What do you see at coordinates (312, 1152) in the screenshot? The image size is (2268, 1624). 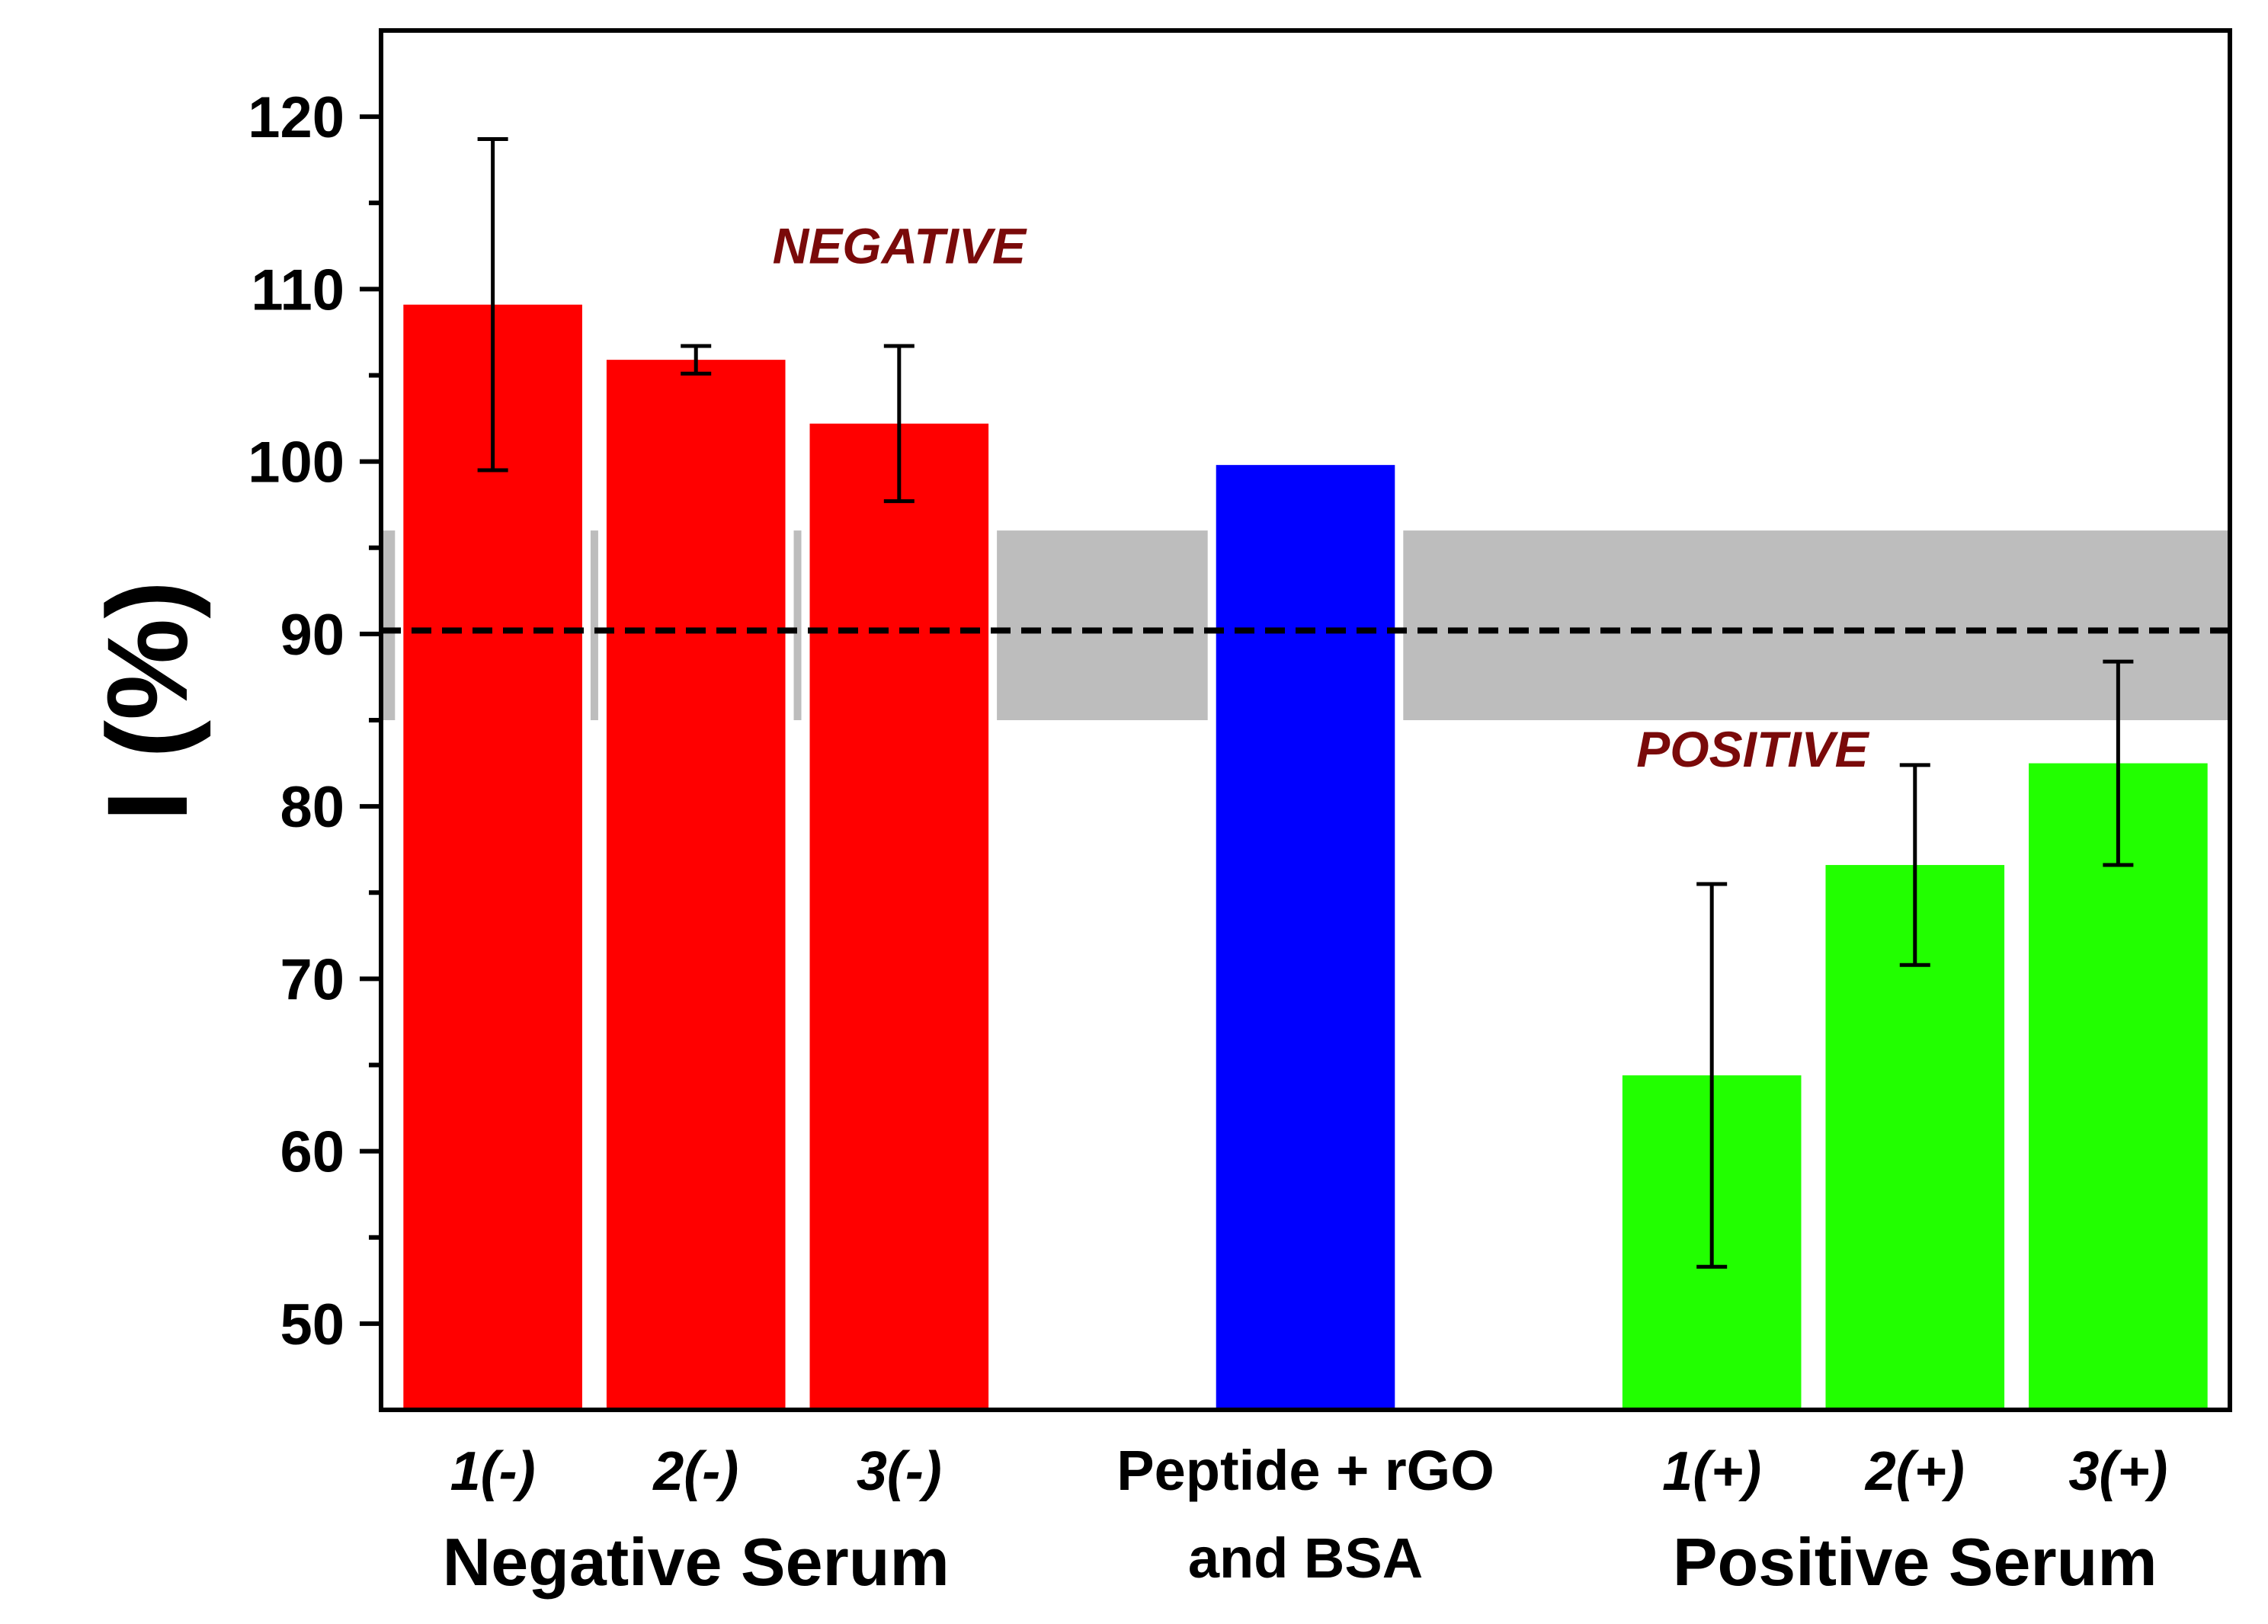 I see `y-tick-label: 60` at bounding box center [312, 1152].